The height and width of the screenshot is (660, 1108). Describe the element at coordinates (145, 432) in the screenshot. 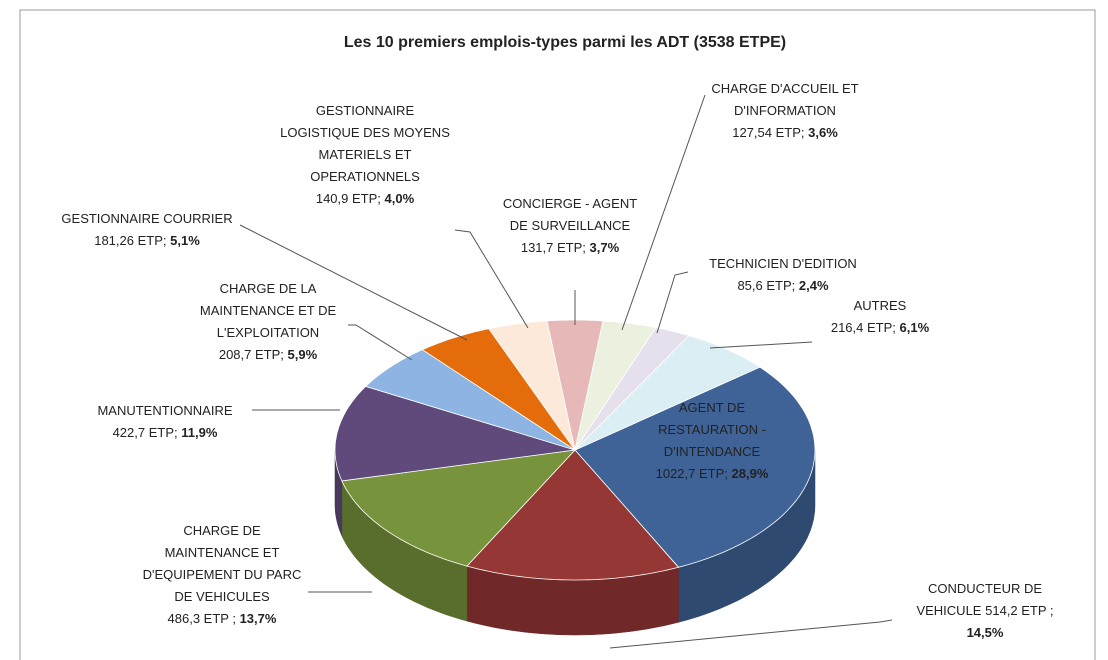

I see `value-label: 422,7 ETP;` at that location.